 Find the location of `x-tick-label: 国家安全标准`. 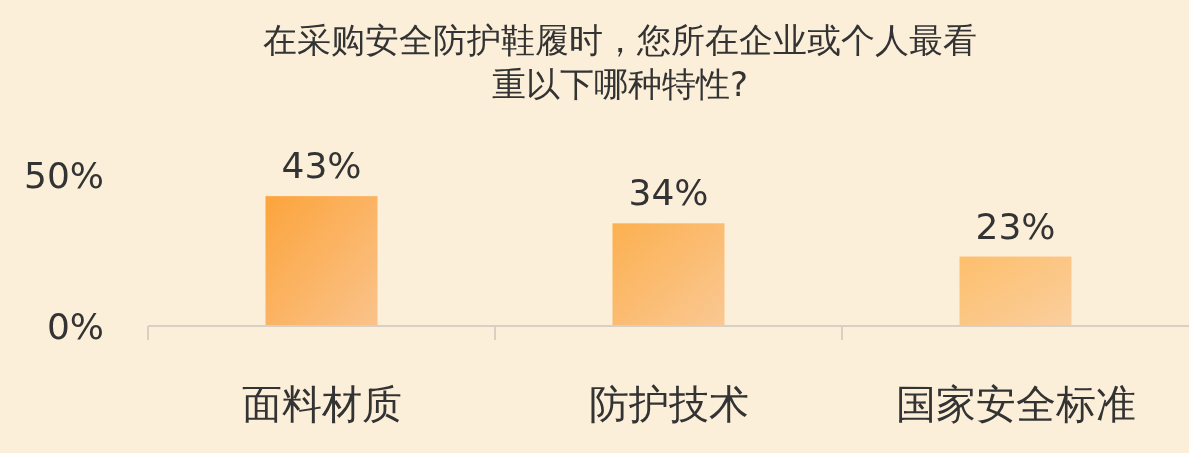

x-tick-label: 国家安全标准 is located at coordinates (1015, 404).